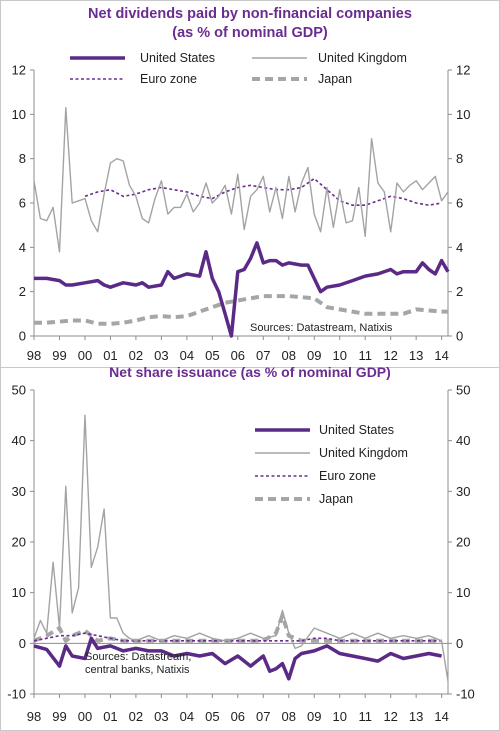 This screenshot has width=500, height=731. I want to click on y-tick-label-right: 6, so click(459, 203).